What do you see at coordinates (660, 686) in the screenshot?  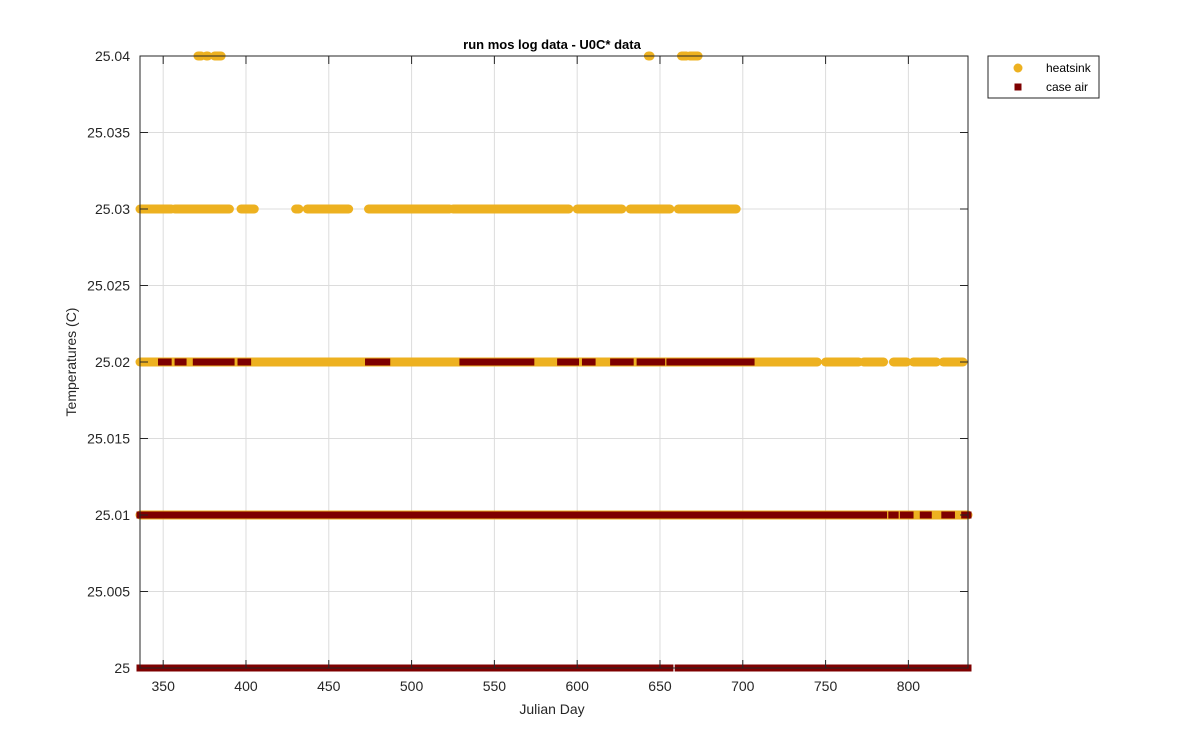 I see `x-tick-label: 650` at bounding box center [660, 686].